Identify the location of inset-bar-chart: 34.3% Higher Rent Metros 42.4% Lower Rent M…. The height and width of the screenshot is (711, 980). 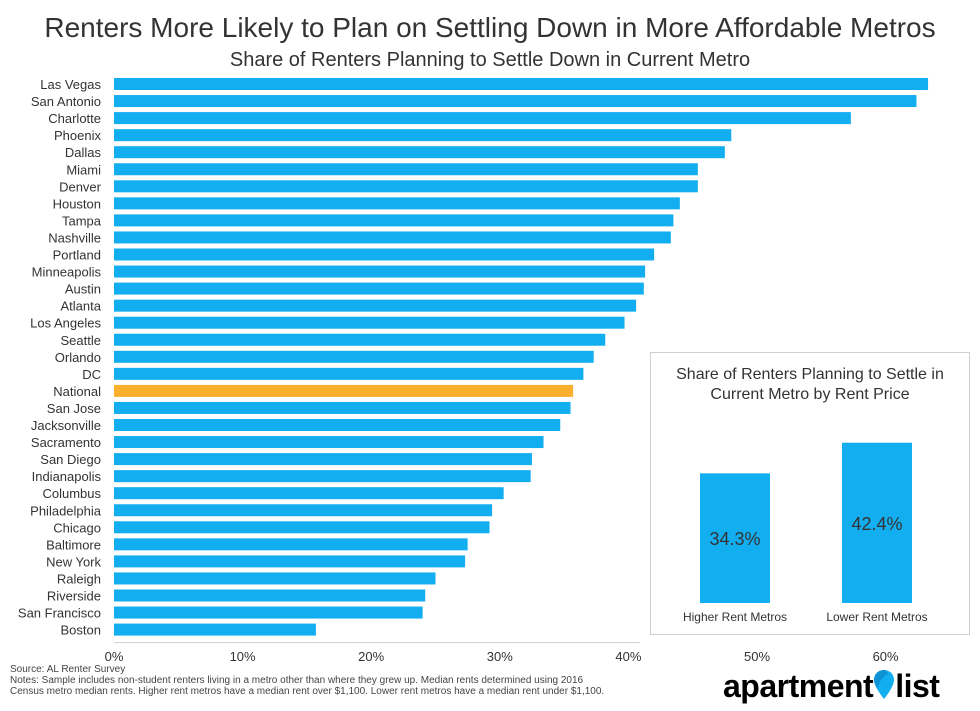
(805, 533).